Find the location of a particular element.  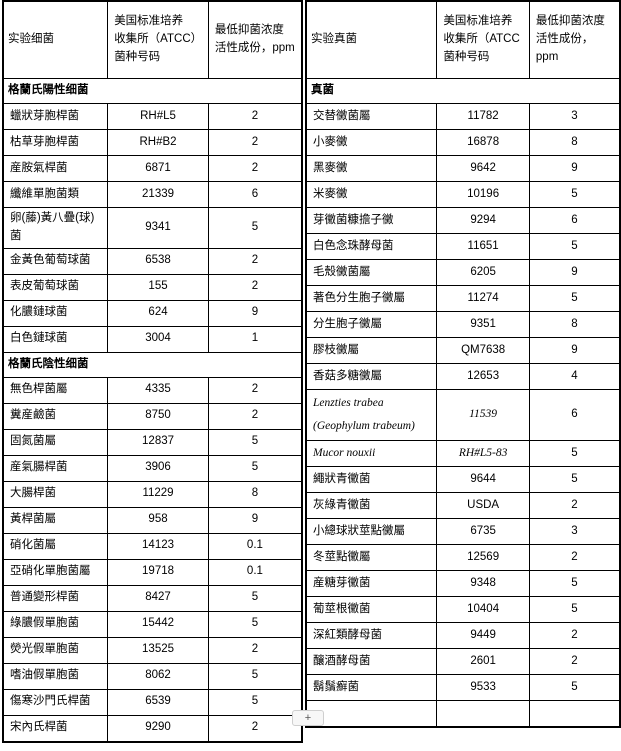

fungi-table-row: 小總球狀莖點黴屬 6735 3 is located at coordinates (463, 531).